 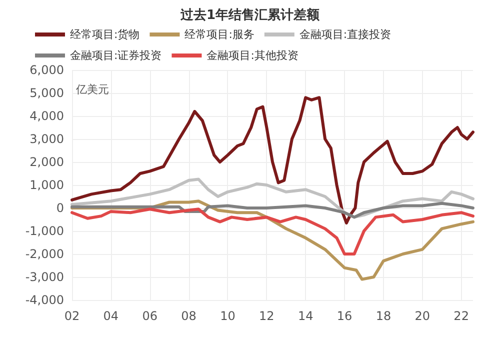 I want to click on x-tick-label: 18, so click(x=384, y=316).